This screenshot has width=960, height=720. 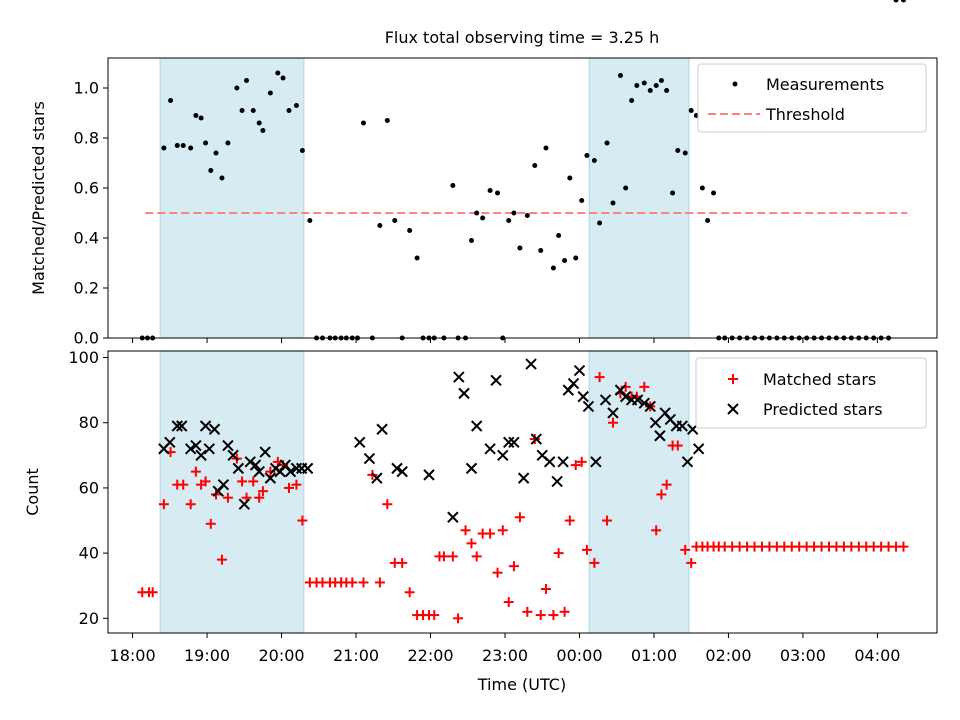 I want to click on y-tick-label: 80, so click(x=89, y=422).